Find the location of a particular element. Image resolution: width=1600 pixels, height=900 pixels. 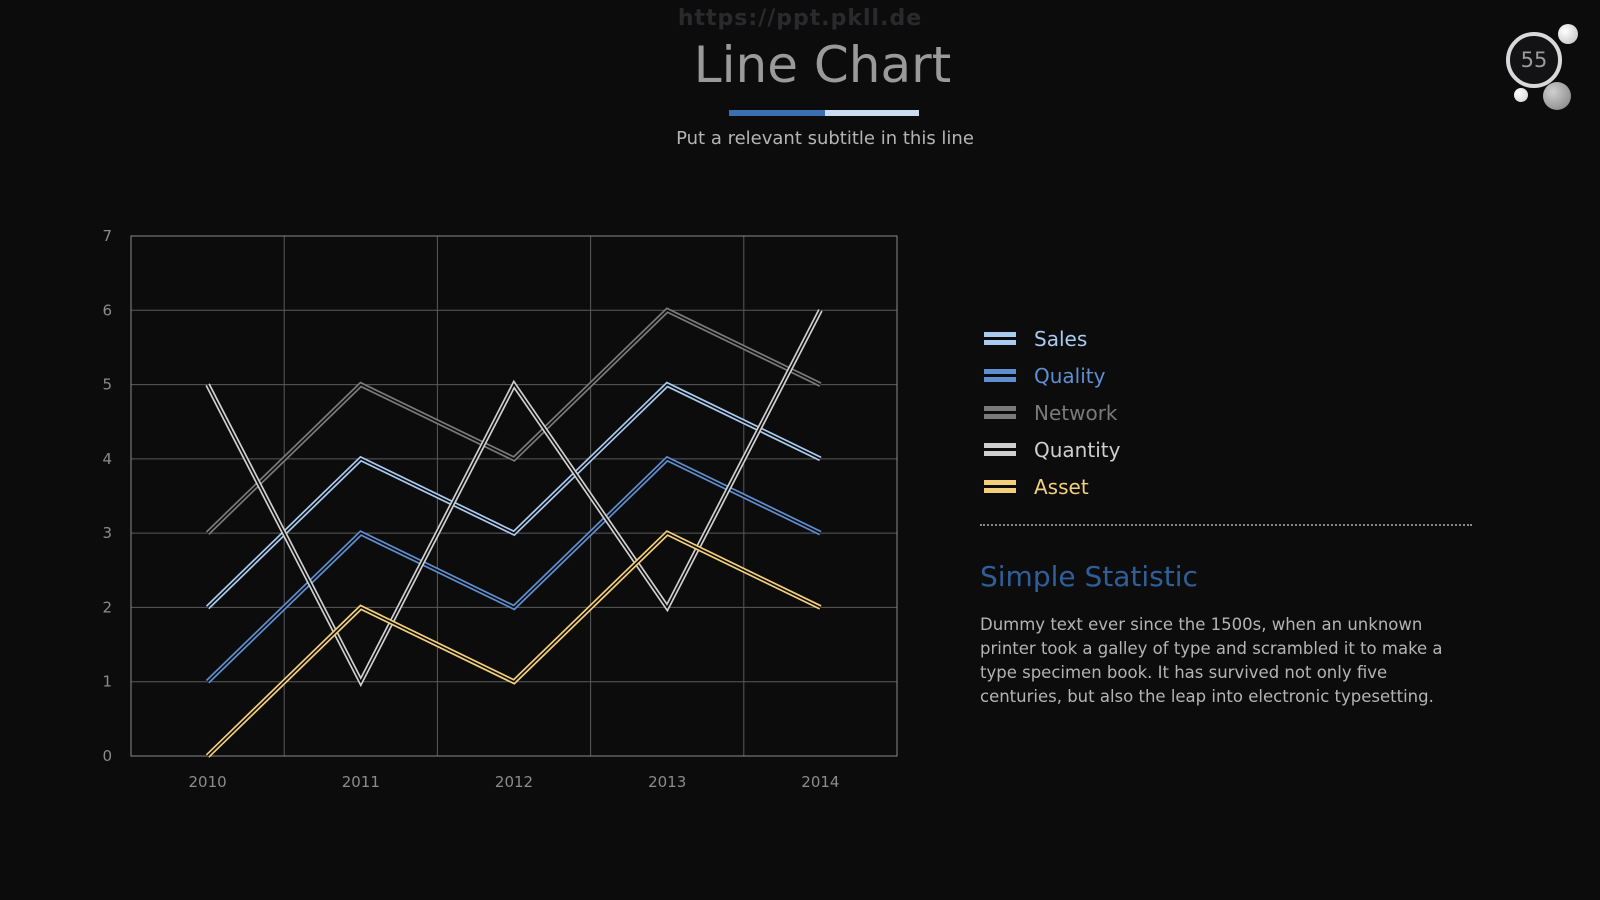

x-tick-label: 2012 is located at coordinates (514, 782).